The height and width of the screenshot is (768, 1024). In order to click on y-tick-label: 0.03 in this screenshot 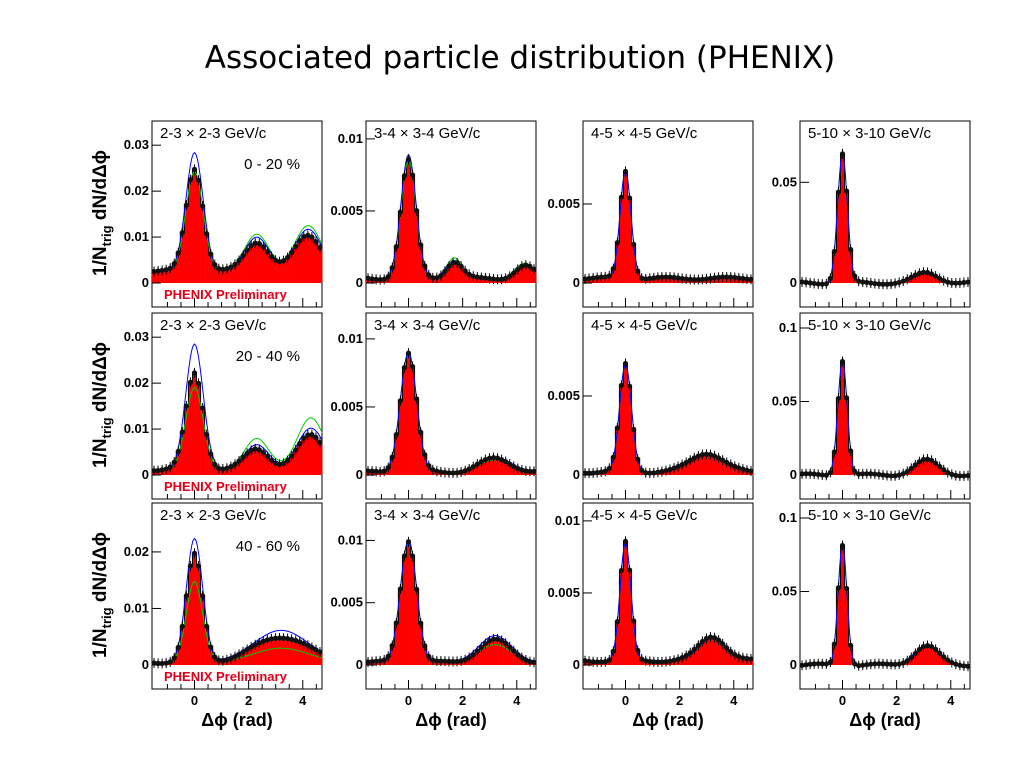, I will do `click(136, 336)`.